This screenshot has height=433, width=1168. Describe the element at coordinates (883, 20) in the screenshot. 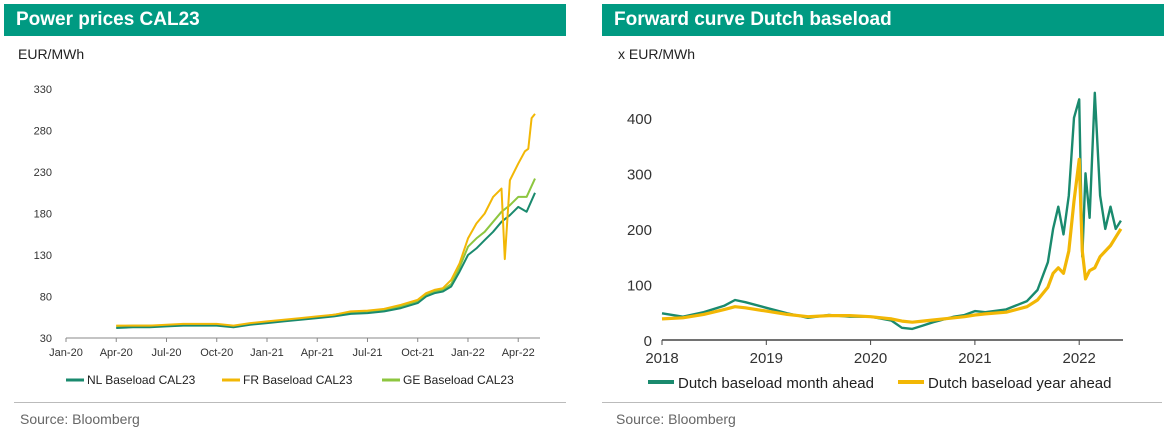

I see `chart-title: Forward curve Dutch baseload` at that location.